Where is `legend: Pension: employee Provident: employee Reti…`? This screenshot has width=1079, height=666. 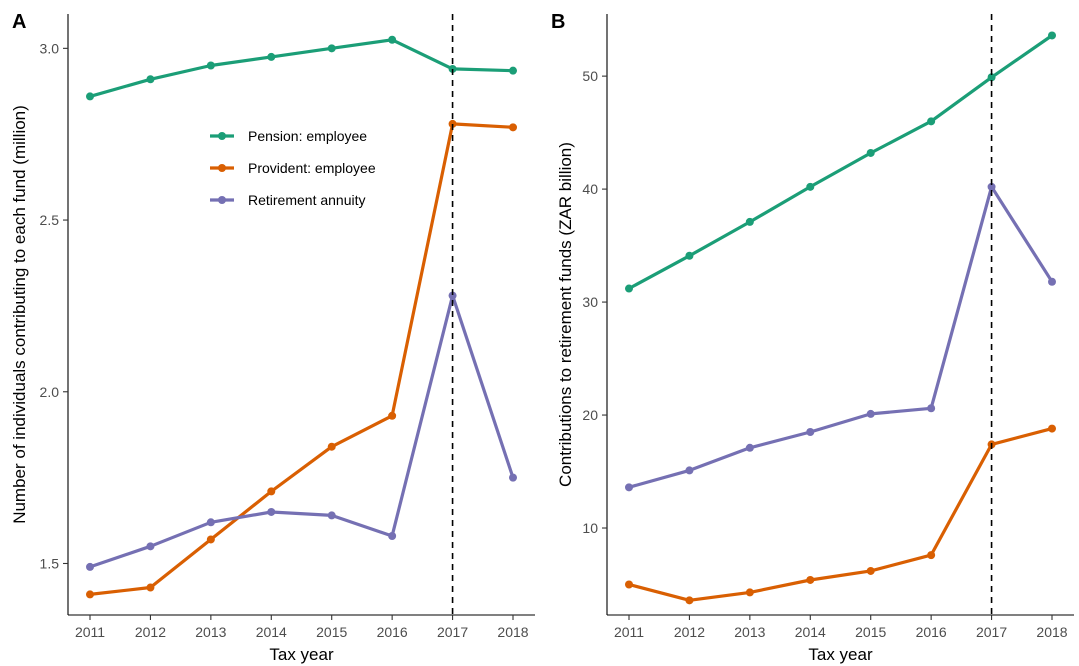
legend: Pension: employee Provident: employee Reti… is located at coordinates (293, 168).